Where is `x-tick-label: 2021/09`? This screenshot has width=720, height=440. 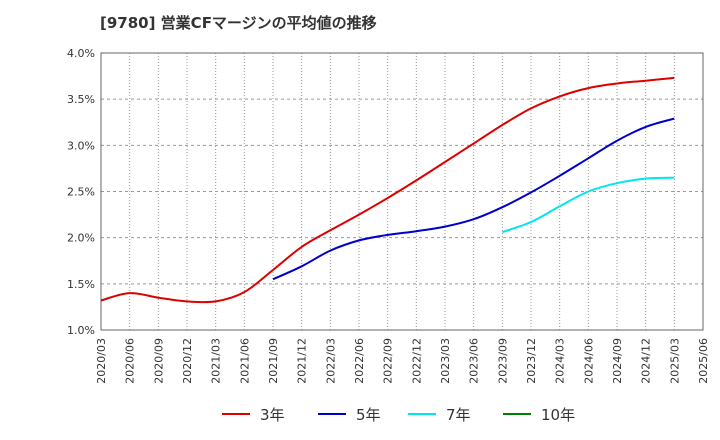 x-tick-label: 2021/09 is located at coordinates (273, 361).